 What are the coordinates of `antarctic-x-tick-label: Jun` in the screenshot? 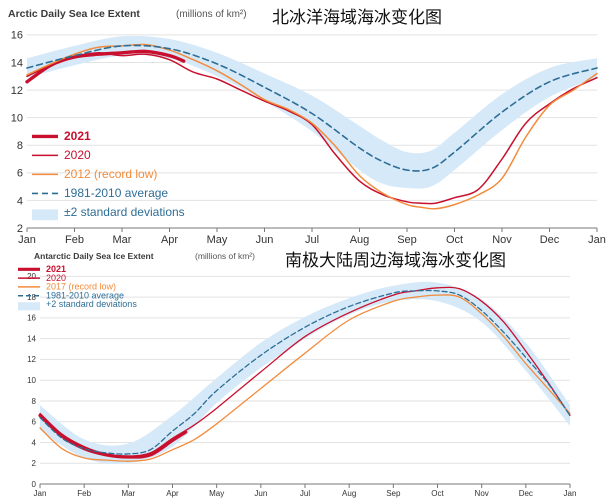 It's located at (260, 493).